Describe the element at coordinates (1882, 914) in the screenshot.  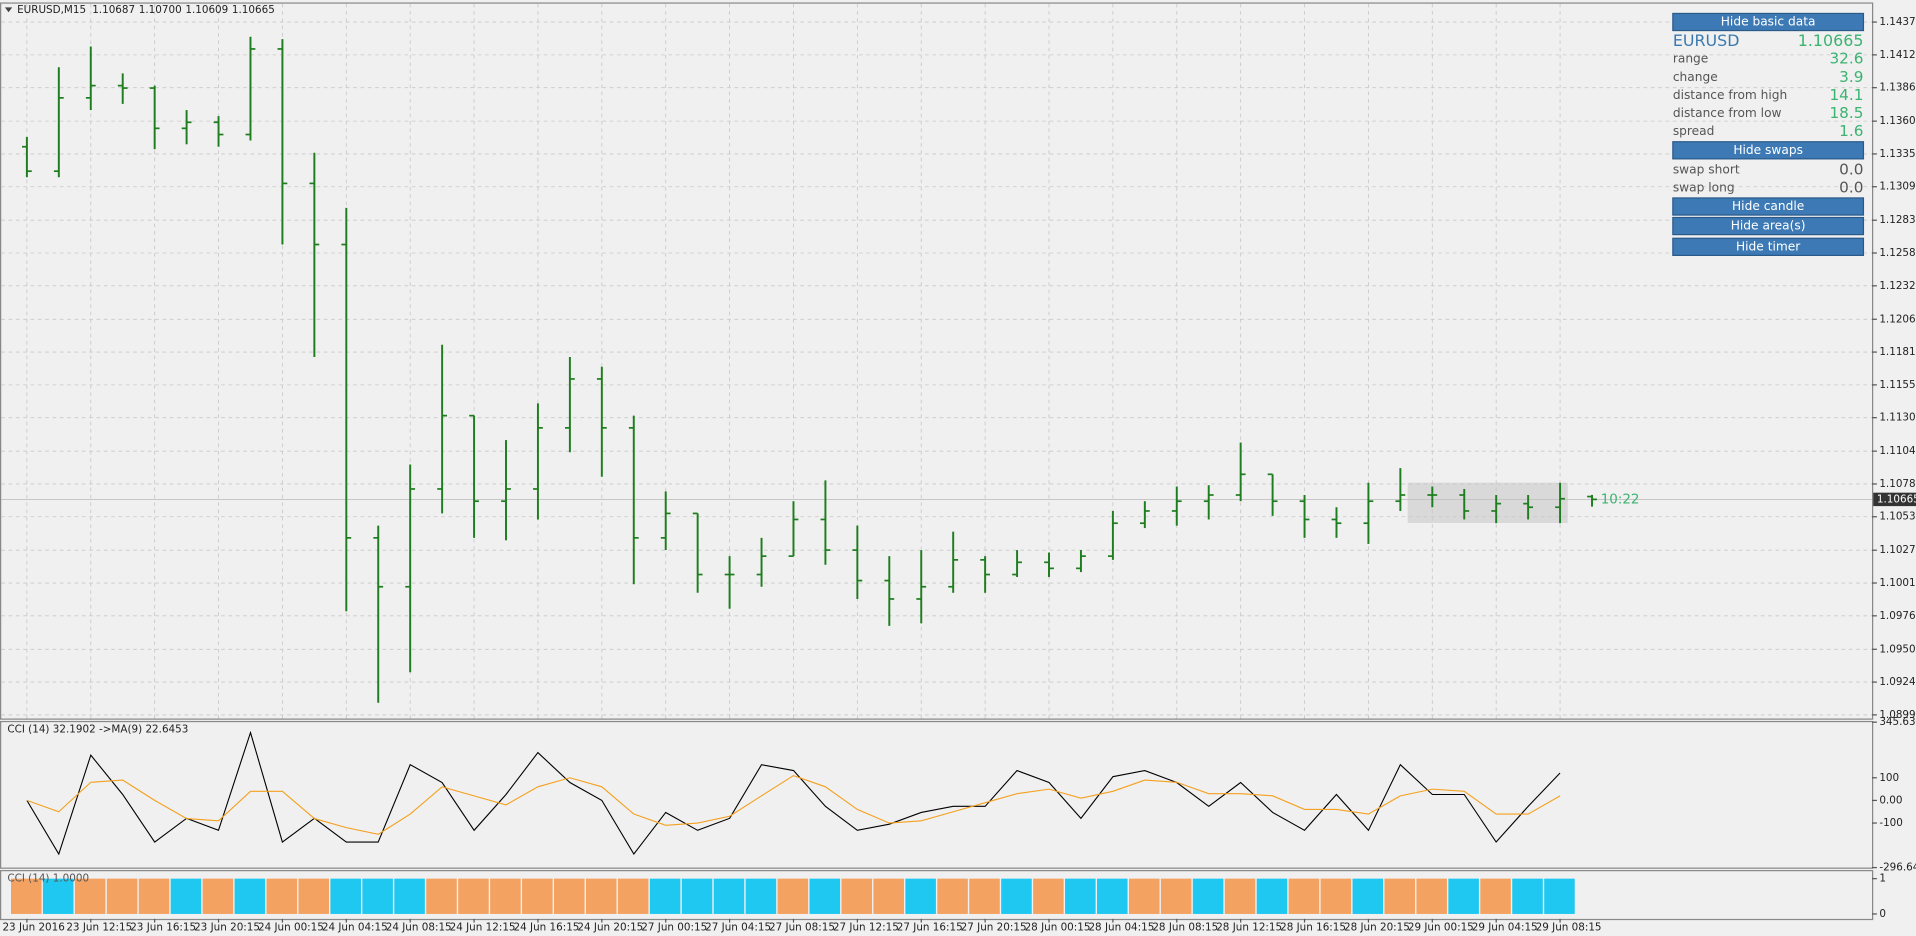
I see `y-tick-label: 0` at that location.